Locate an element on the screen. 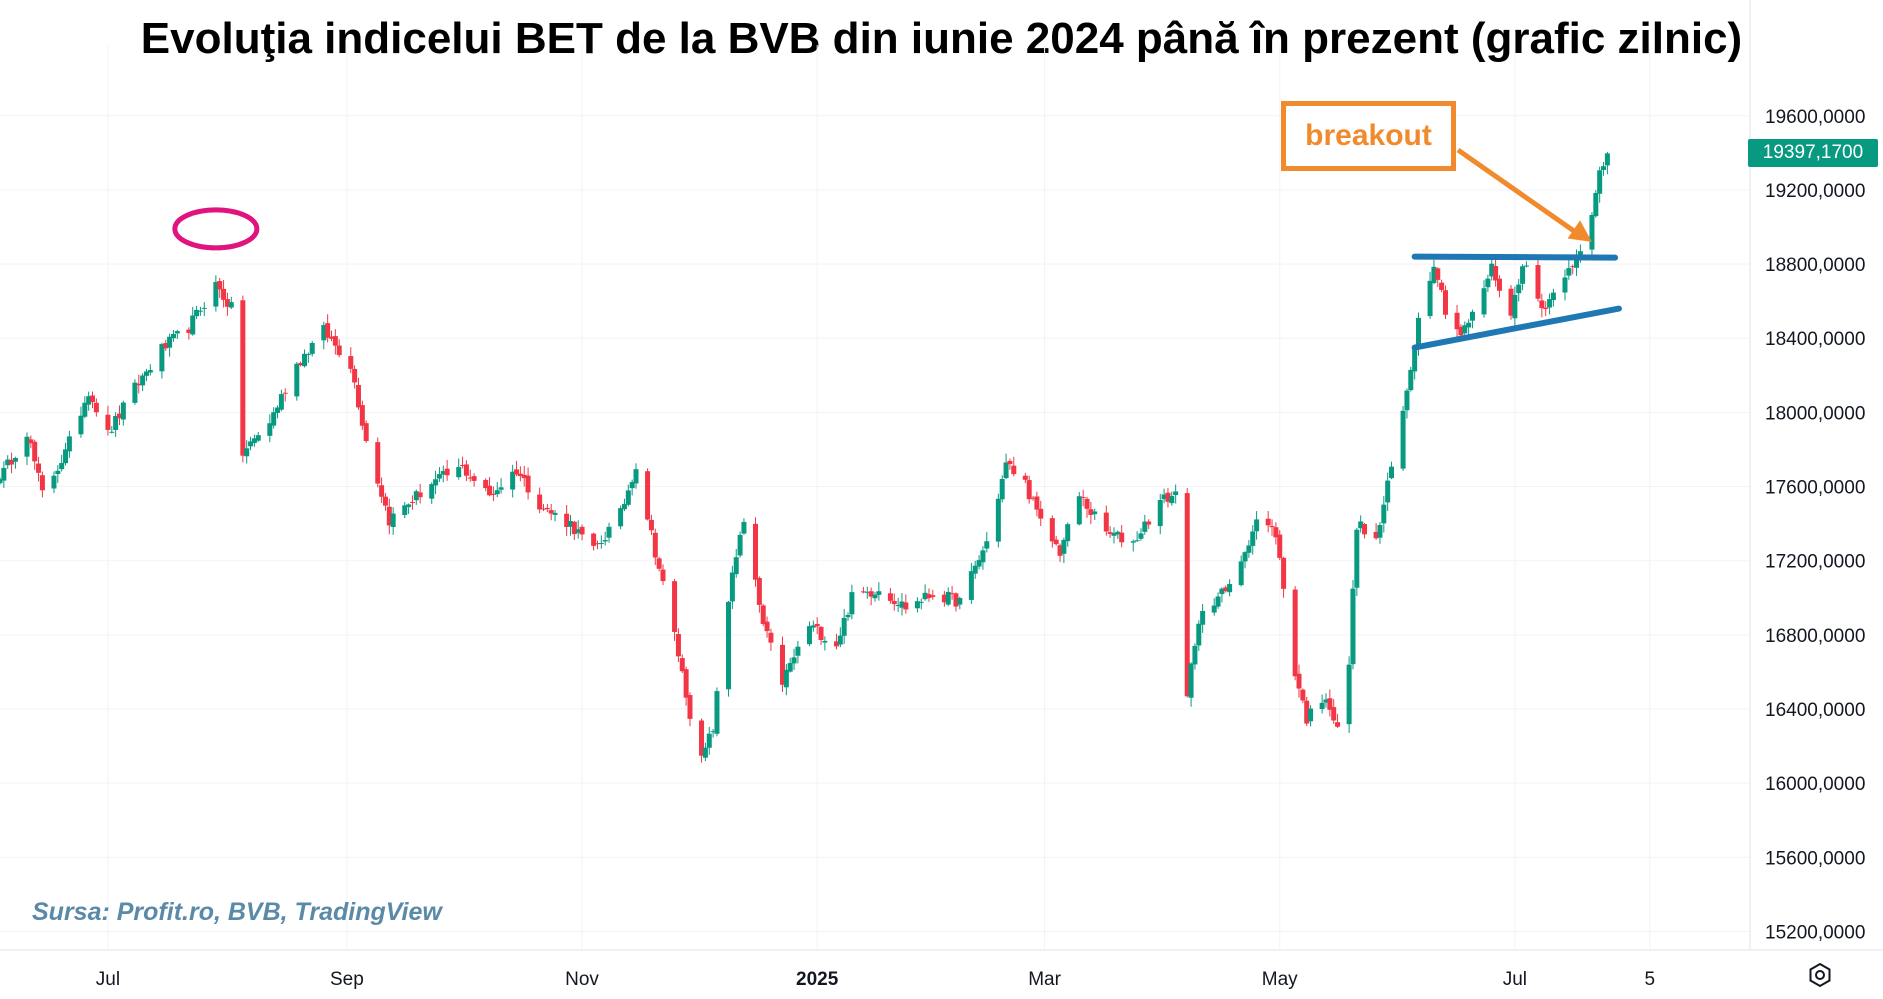  breakout-arrow-head is located at coordinates (1579, 231).